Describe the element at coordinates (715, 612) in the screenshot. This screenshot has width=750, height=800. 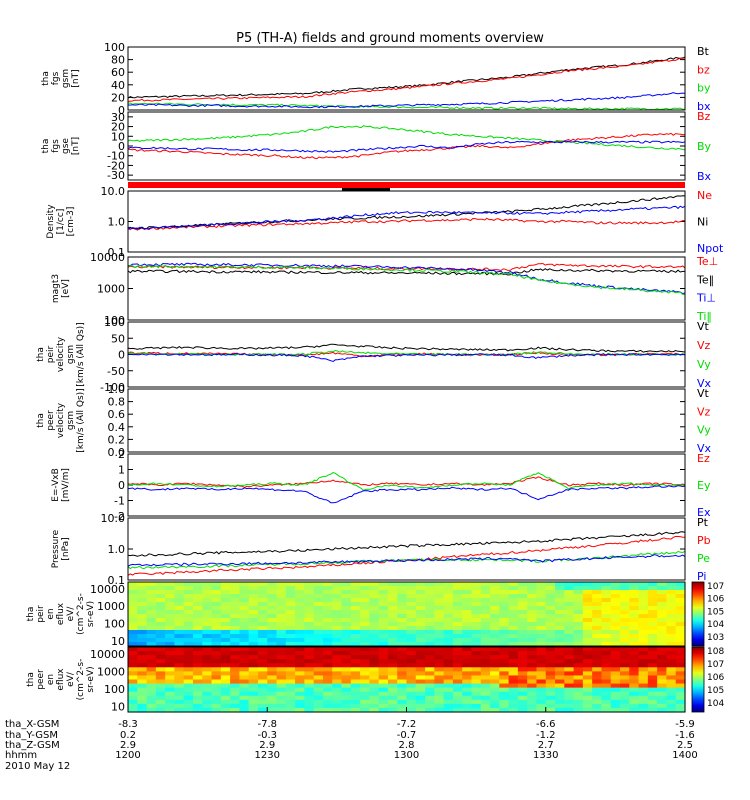
I see `colorbar-tick-label: 105` at that location.